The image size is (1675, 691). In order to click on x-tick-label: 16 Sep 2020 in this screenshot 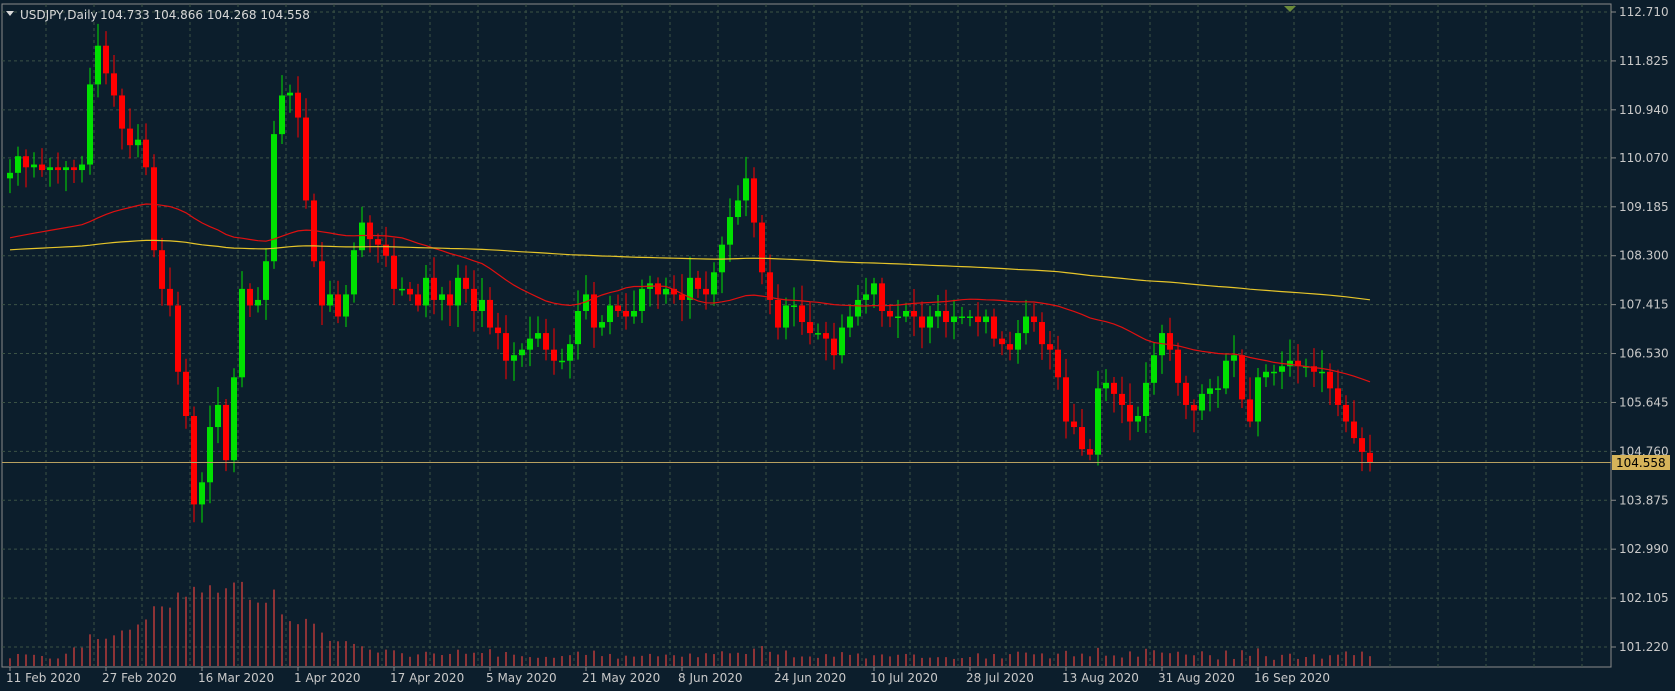, I will do `click(1292, 678)`.